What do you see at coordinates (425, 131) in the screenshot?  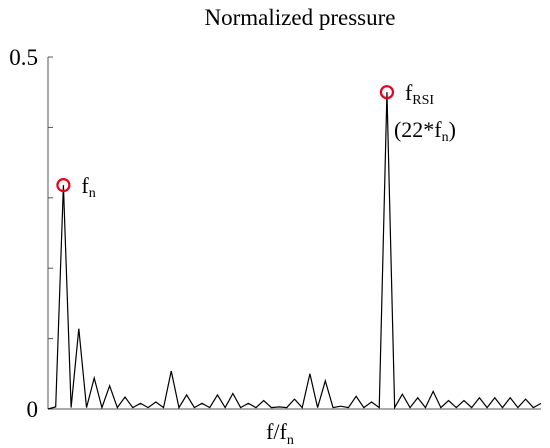 I see `peak-sublabel: (22*fn)` at bounding box center [425, 131].